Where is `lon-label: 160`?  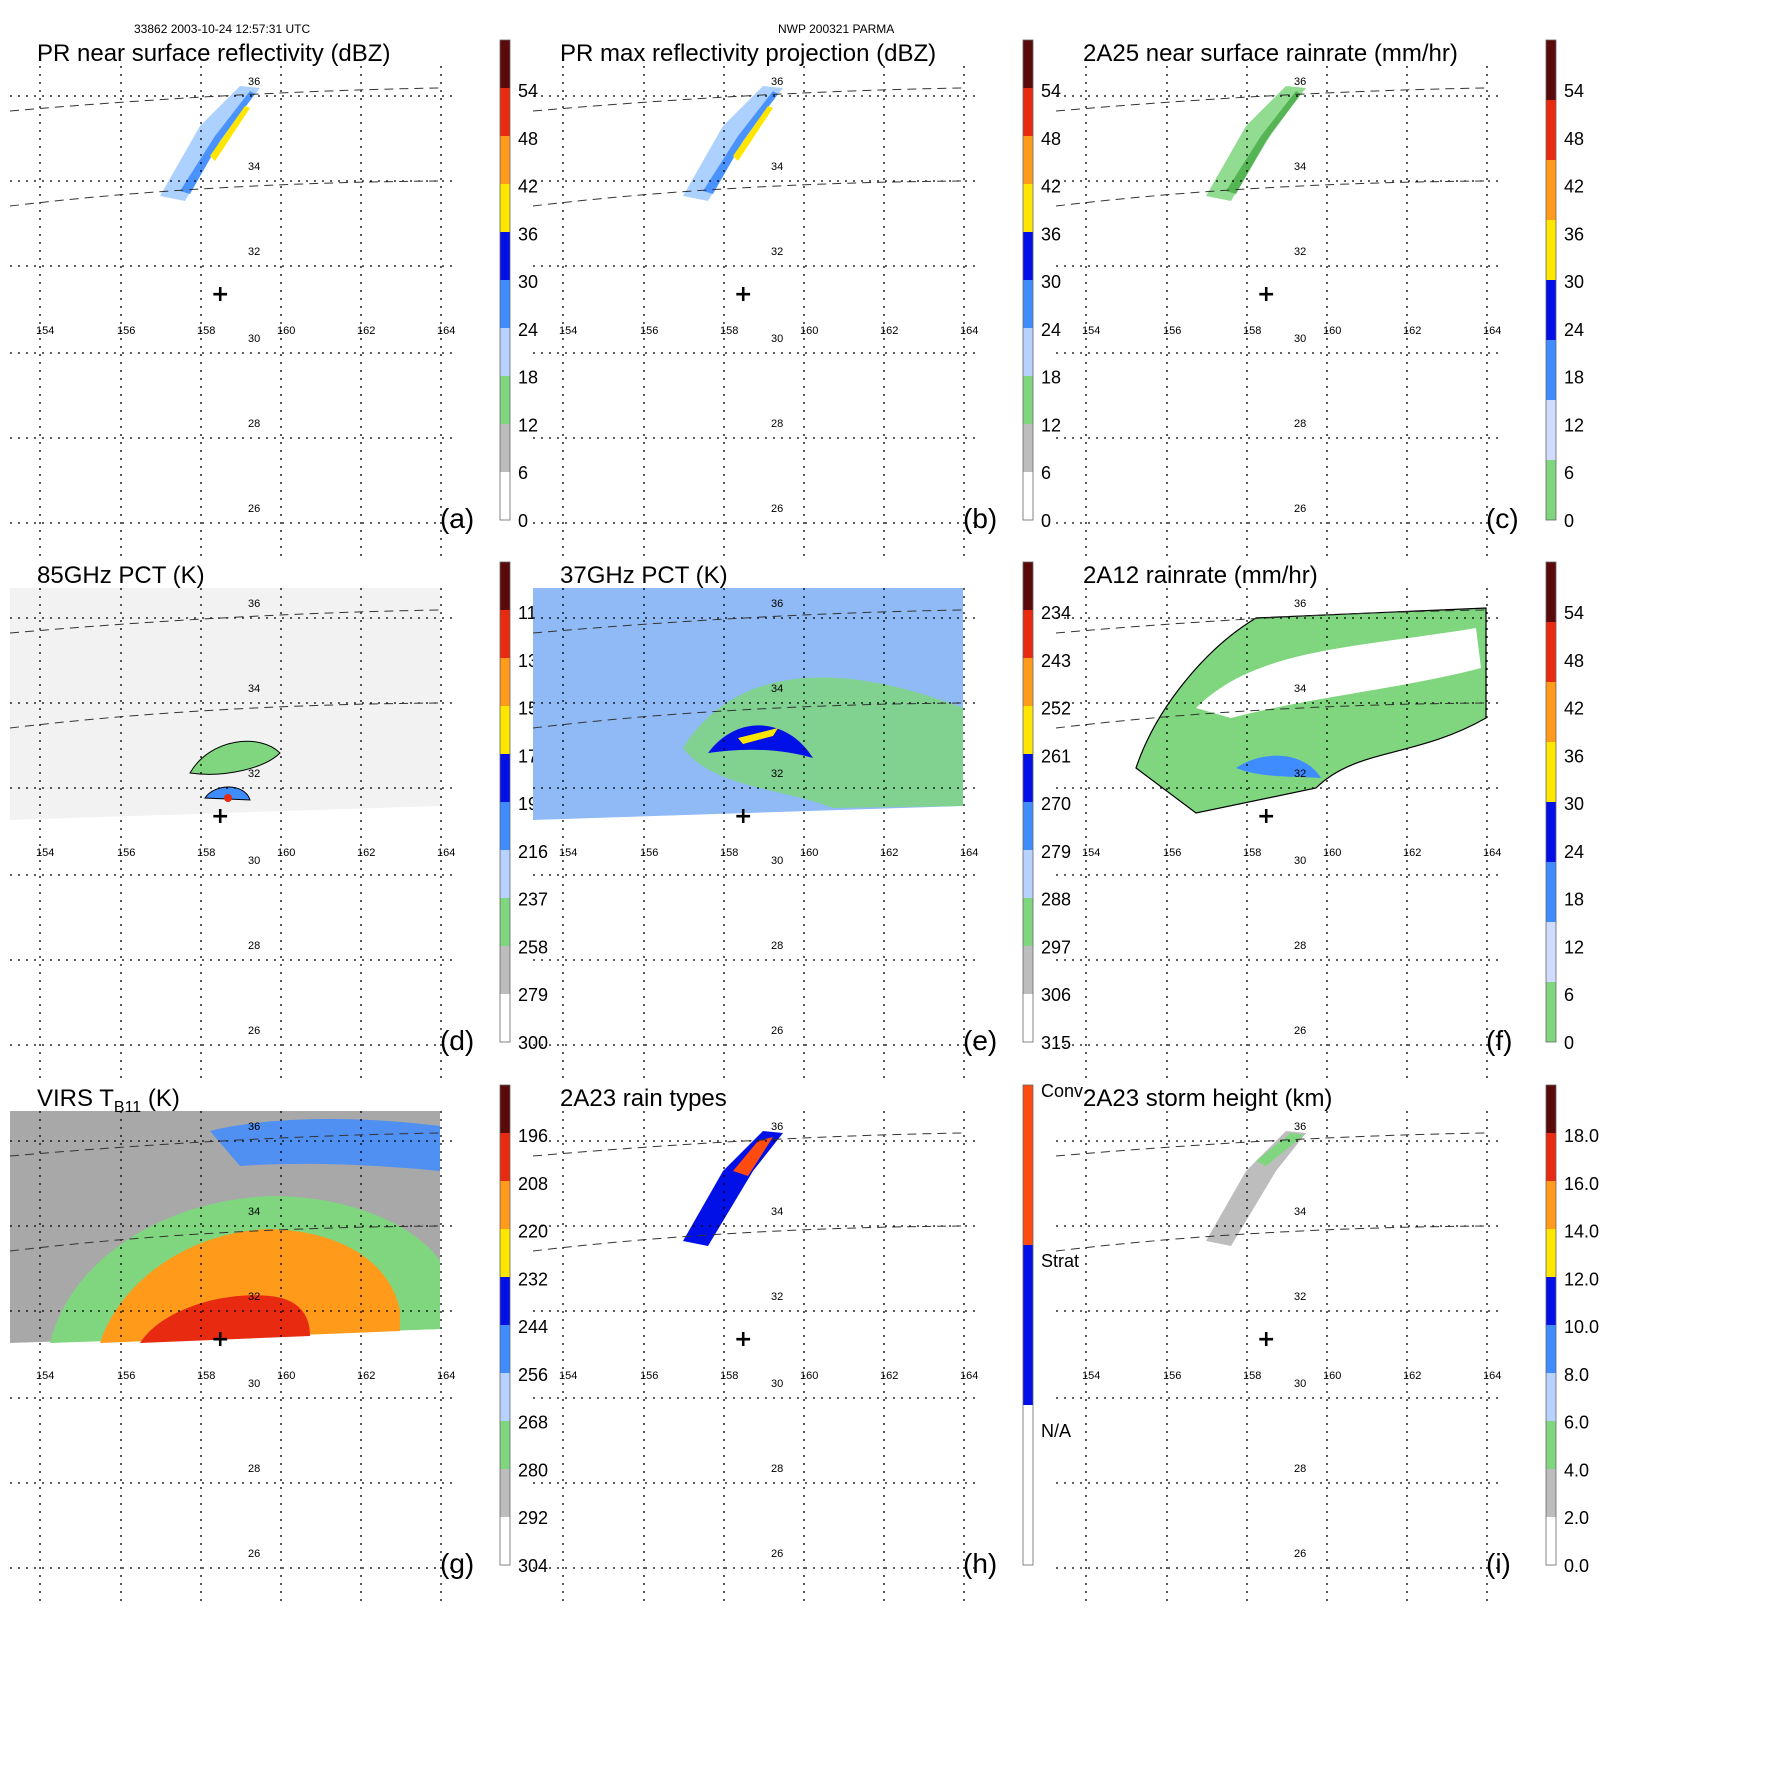 lon-label: 160 is located at coordinates (286, 853).